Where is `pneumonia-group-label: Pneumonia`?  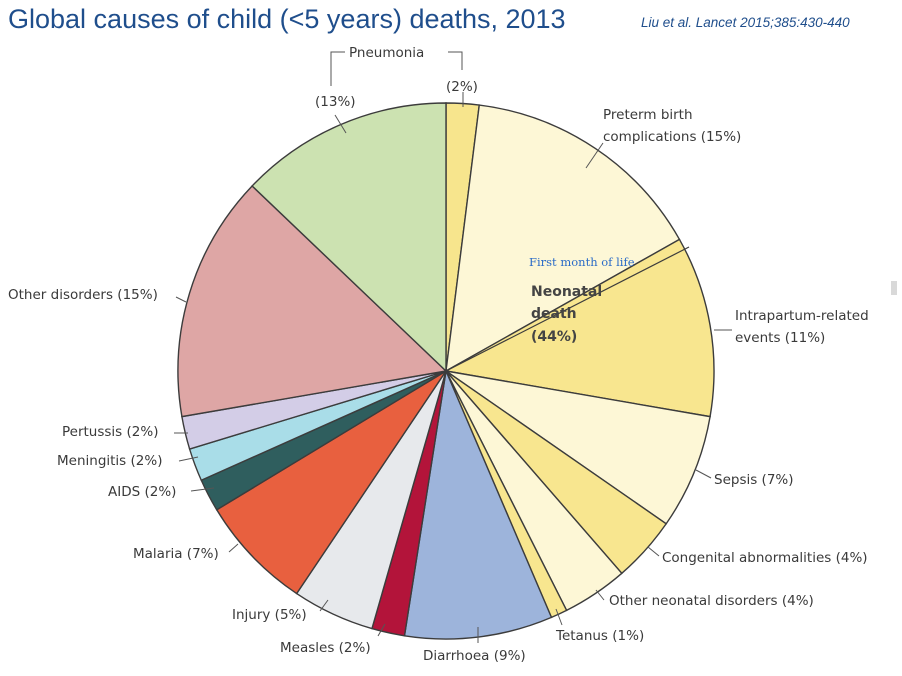
pneumonia-group-label: Pneumonia is located at coordinates (386, 53).